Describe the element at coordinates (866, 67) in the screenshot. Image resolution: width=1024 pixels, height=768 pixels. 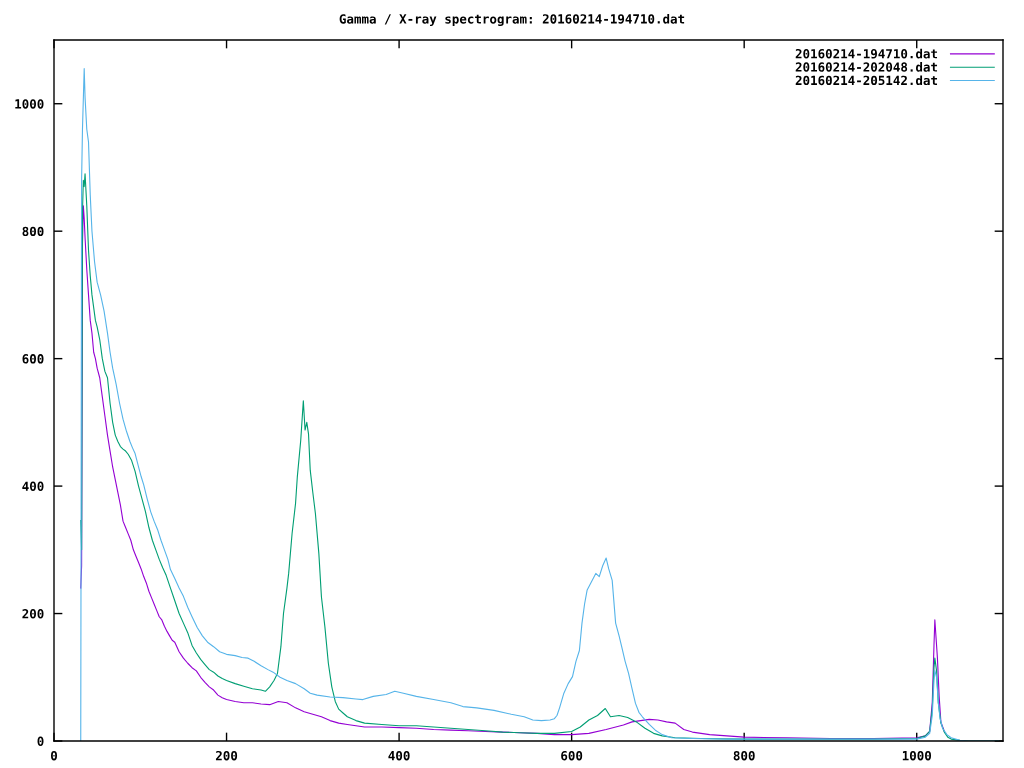
I see `legend-label: 20160214-202048.dat` at that location.